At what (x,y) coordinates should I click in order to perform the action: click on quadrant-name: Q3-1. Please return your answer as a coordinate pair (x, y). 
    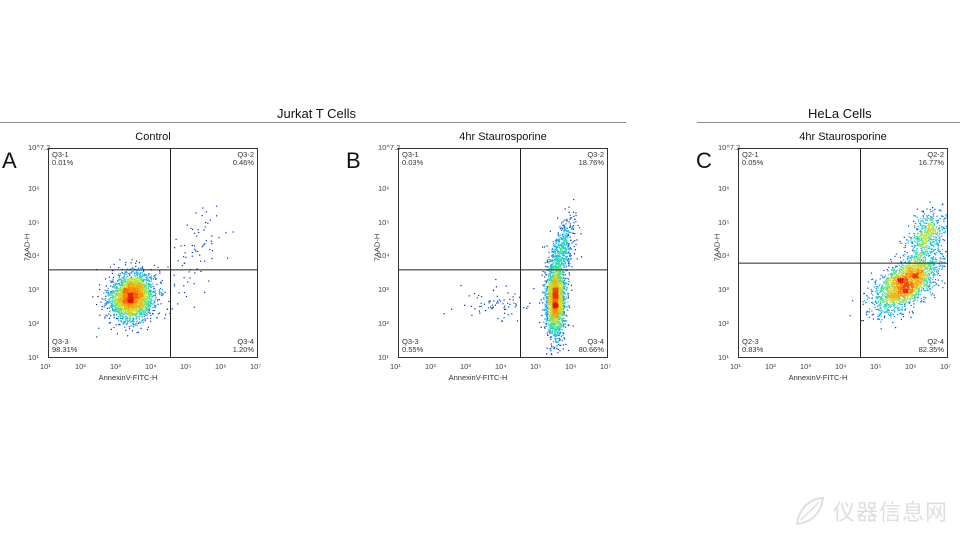
    Looking at the image, I should click on (60, 154).